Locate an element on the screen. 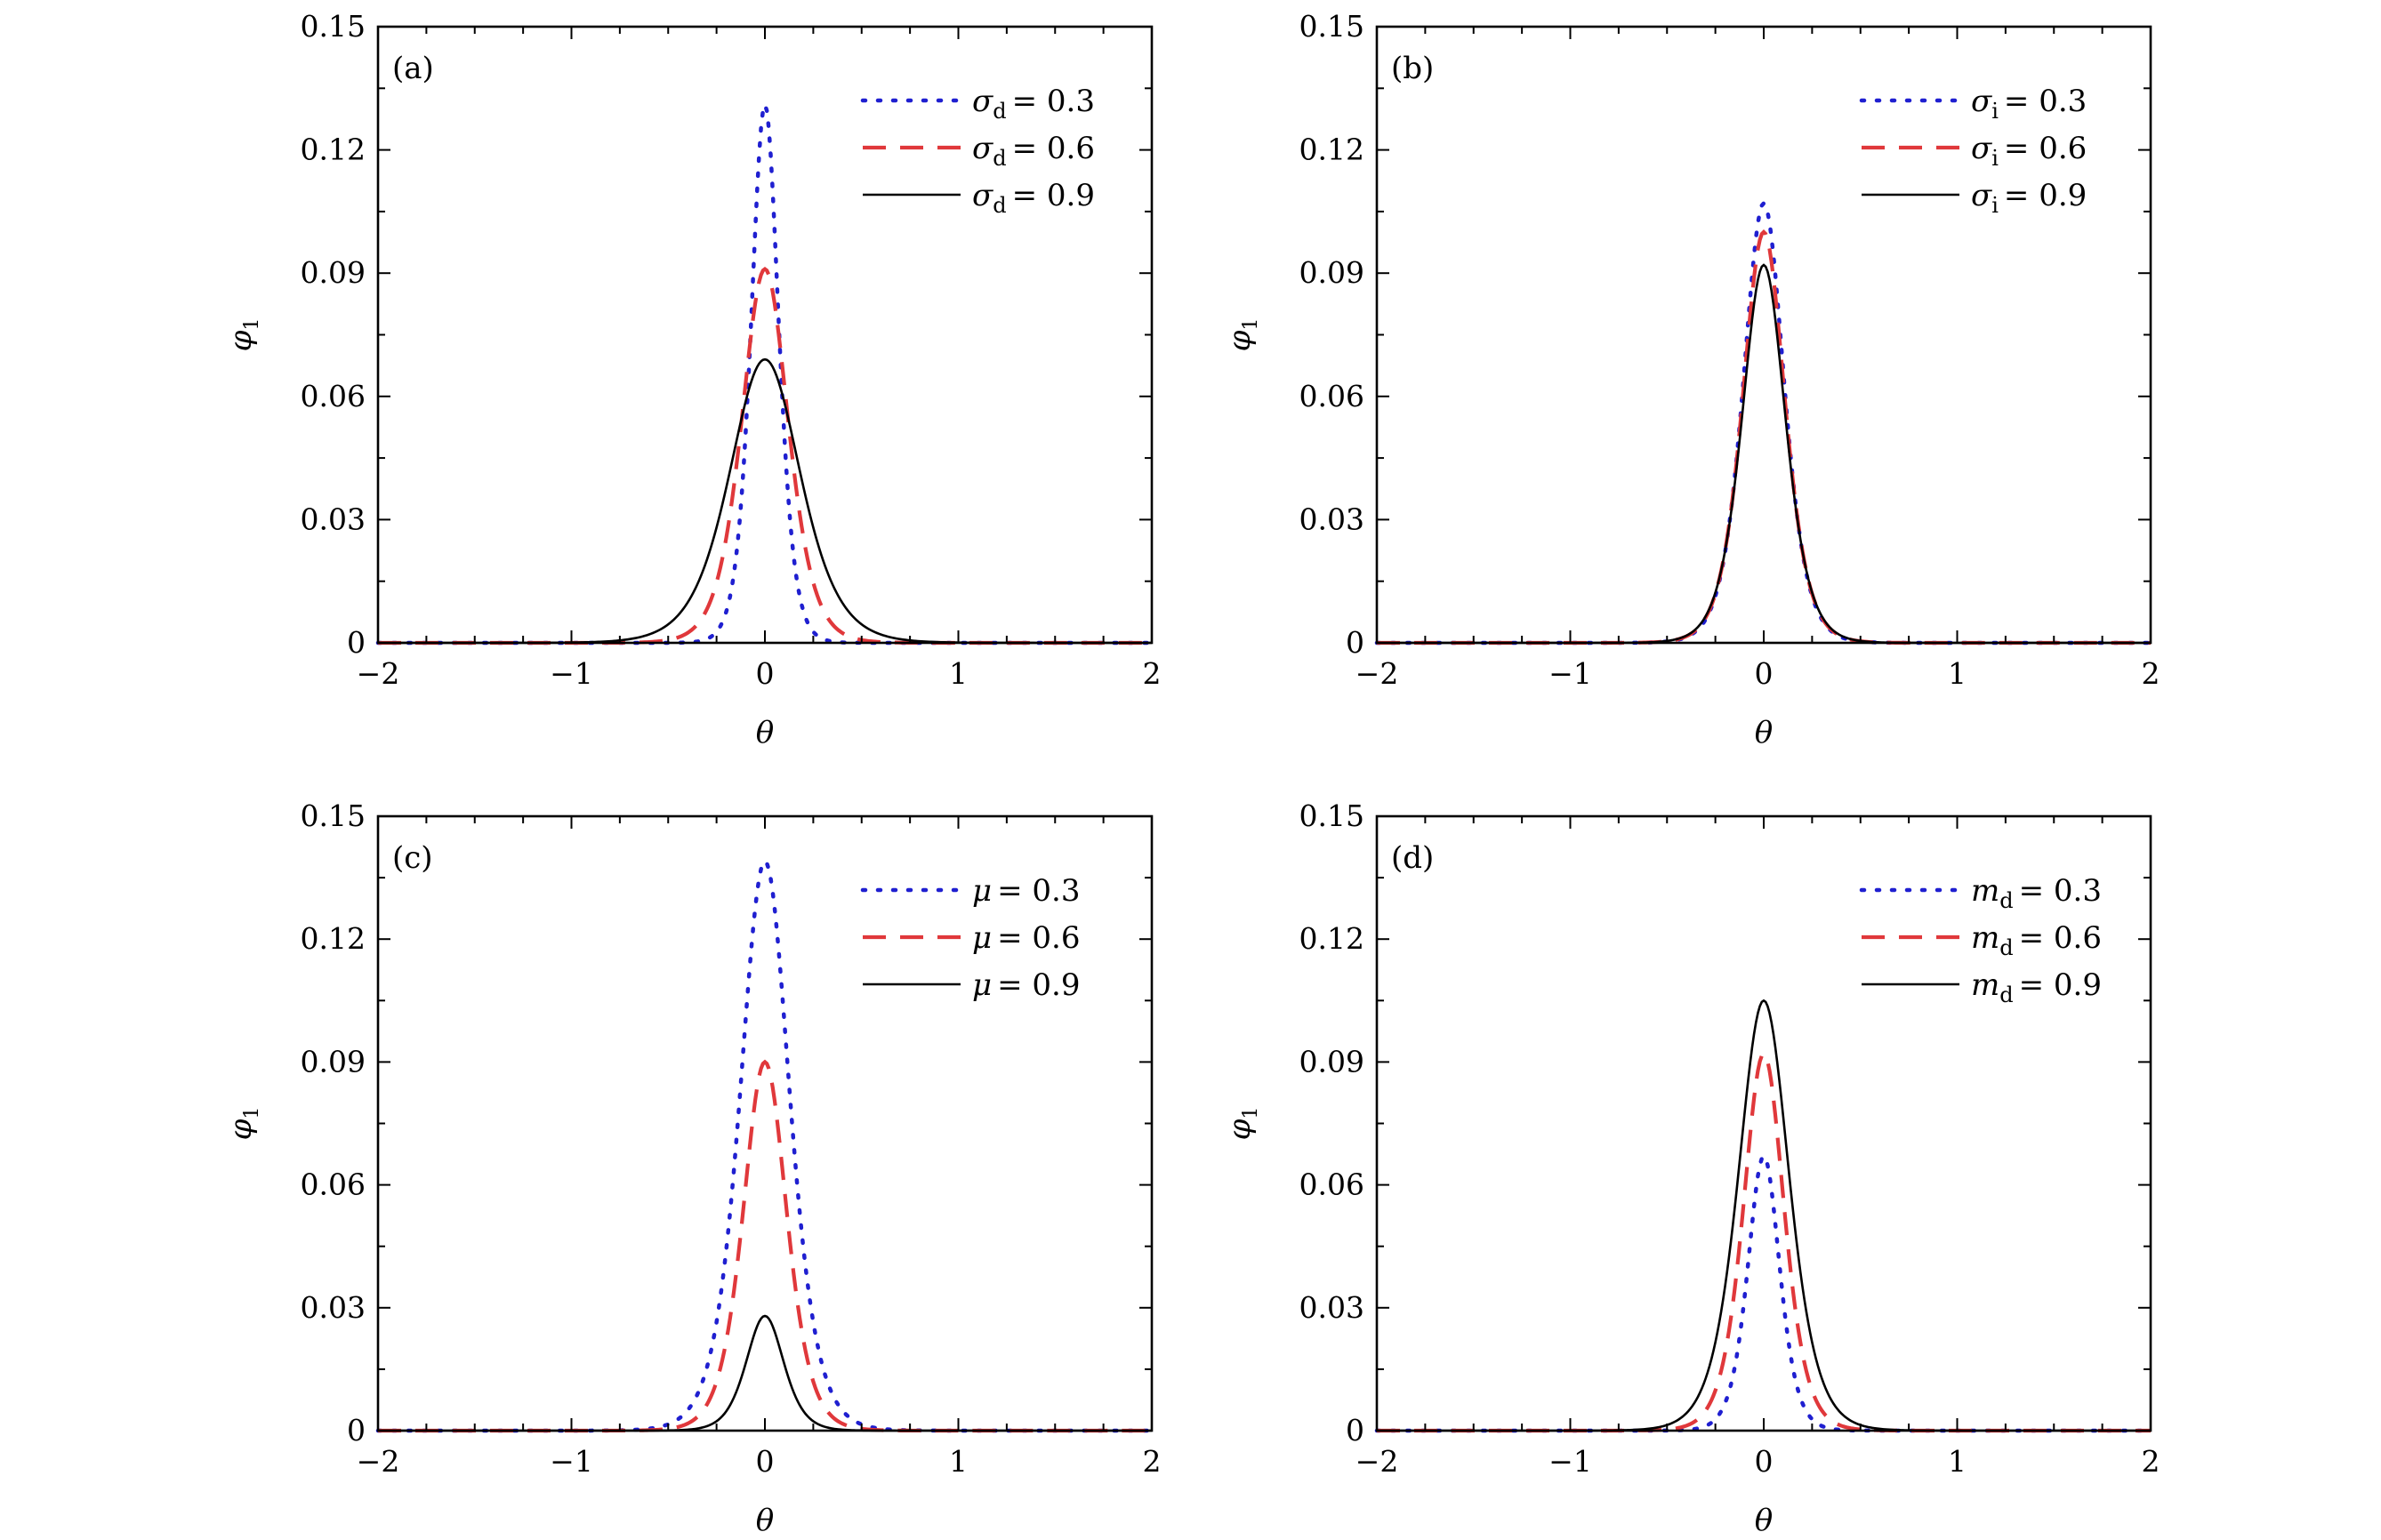 The width and height of the screenshot is (2381, 1540). legend-label-2: μ = 0.6 is located at coordinates (1026, 938).